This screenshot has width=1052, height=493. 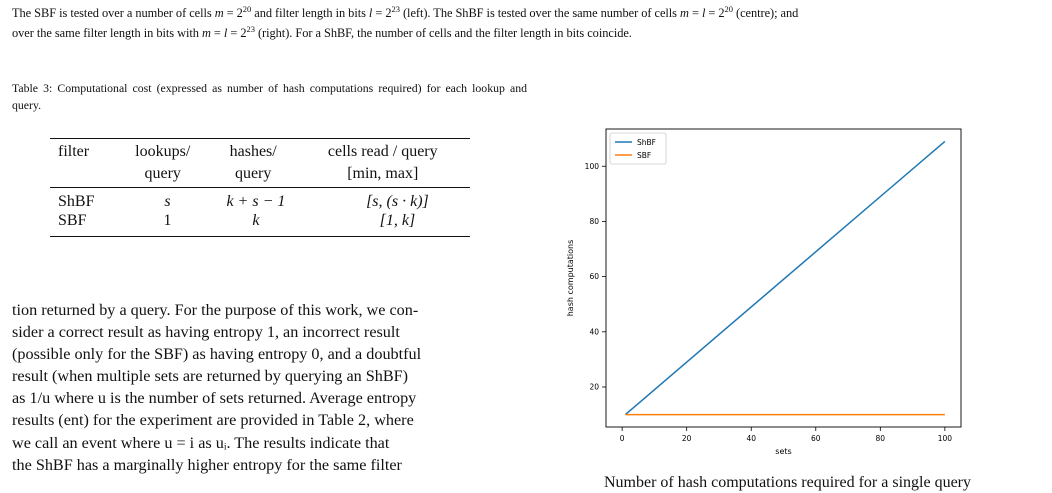 What do you see at coordinates (167, 220) in the screenshot?
I see `cell-lookups: 1` at bounding box center [167, 220].